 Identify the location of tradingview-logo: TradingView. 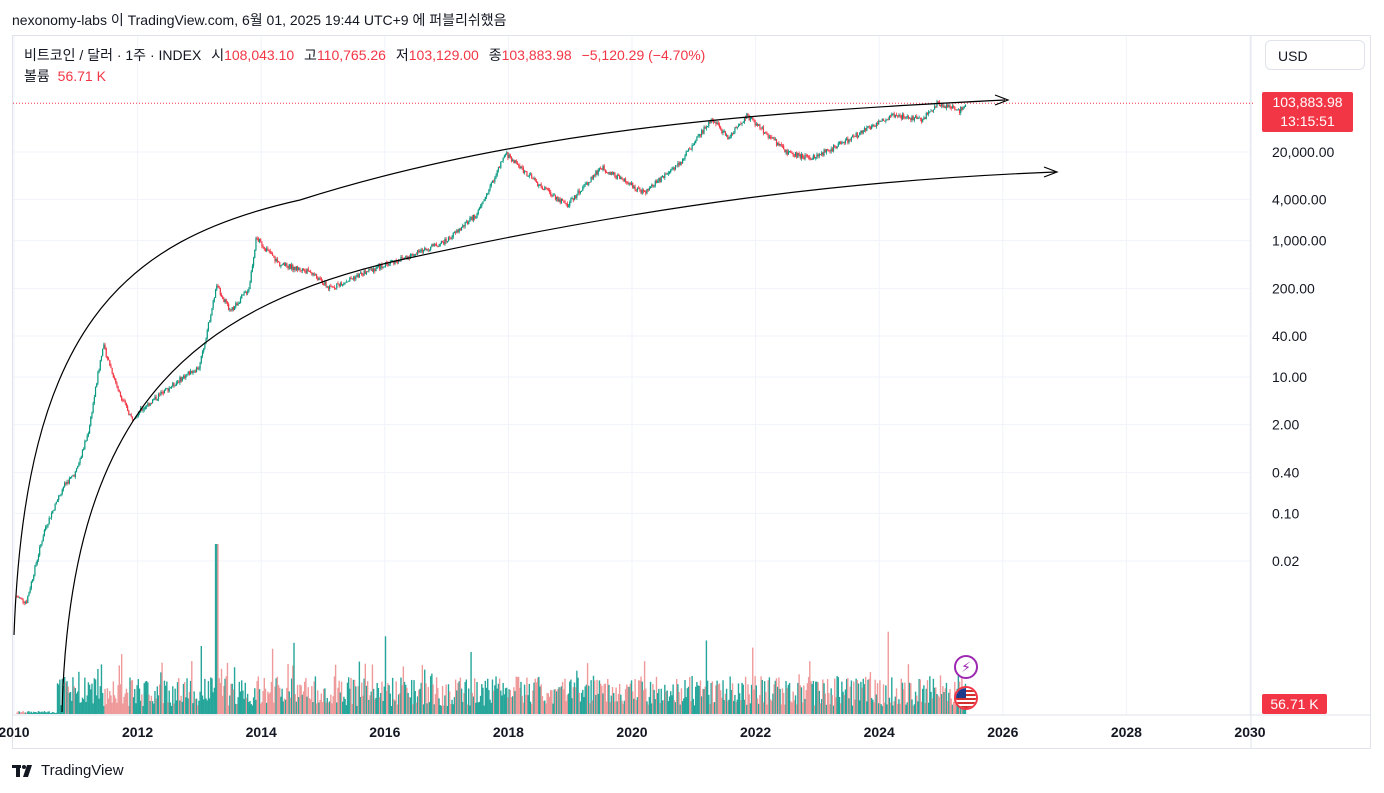
(68, 770).